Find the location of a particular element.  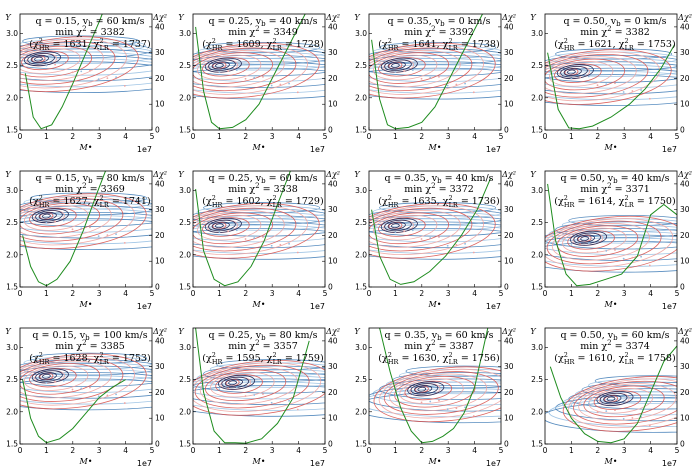

panel-params: q = 0.15, vb = 100 km/s is located at coordinates (89, 336).